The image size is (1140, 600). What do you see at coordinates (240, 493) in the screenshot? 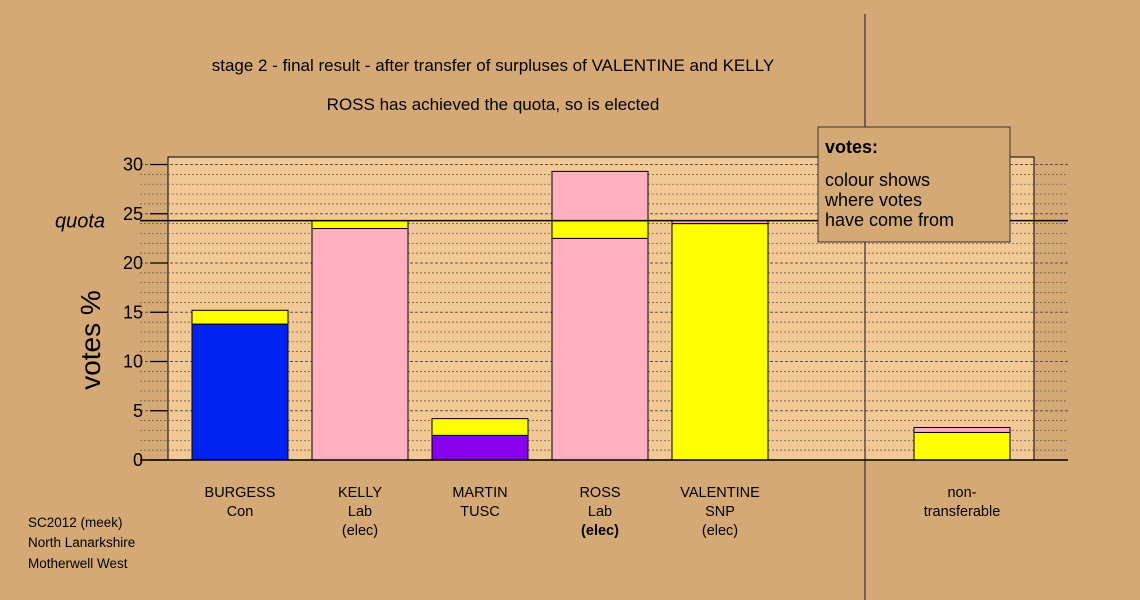
I see `category-label: BURGESS` at bounding box center [240, 493].